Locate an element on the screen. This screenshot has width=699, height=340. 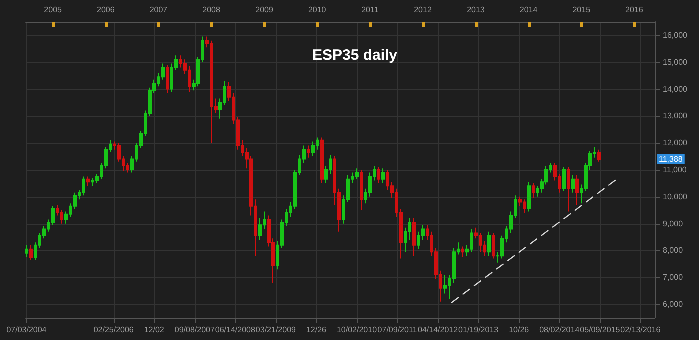
y-tick-label: 11,000 is located at coordinates (675, 170).